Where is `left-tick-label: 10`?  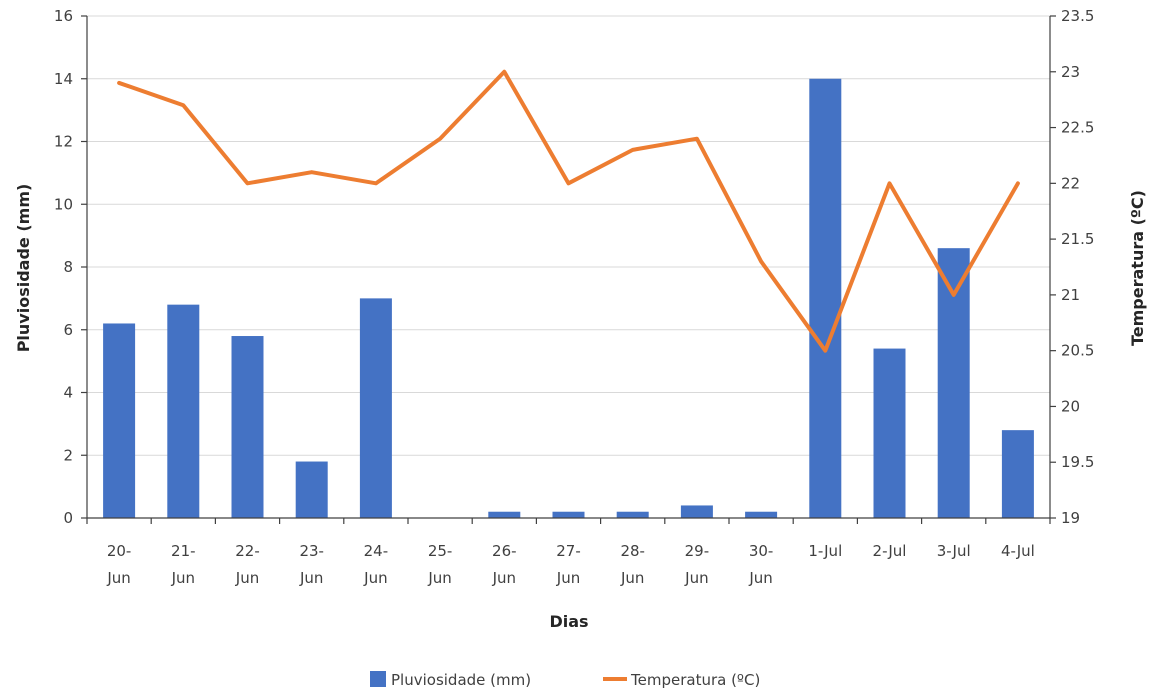
left-tick-label: 10 is located at coordinates (63, 204).